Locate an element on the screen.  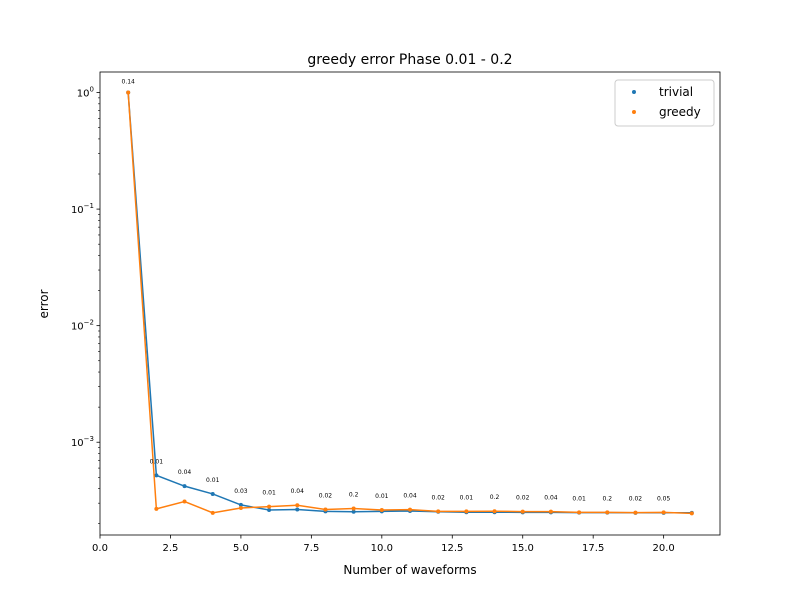
x-tick-label: 5.0 is located at coordinates (241, 548).